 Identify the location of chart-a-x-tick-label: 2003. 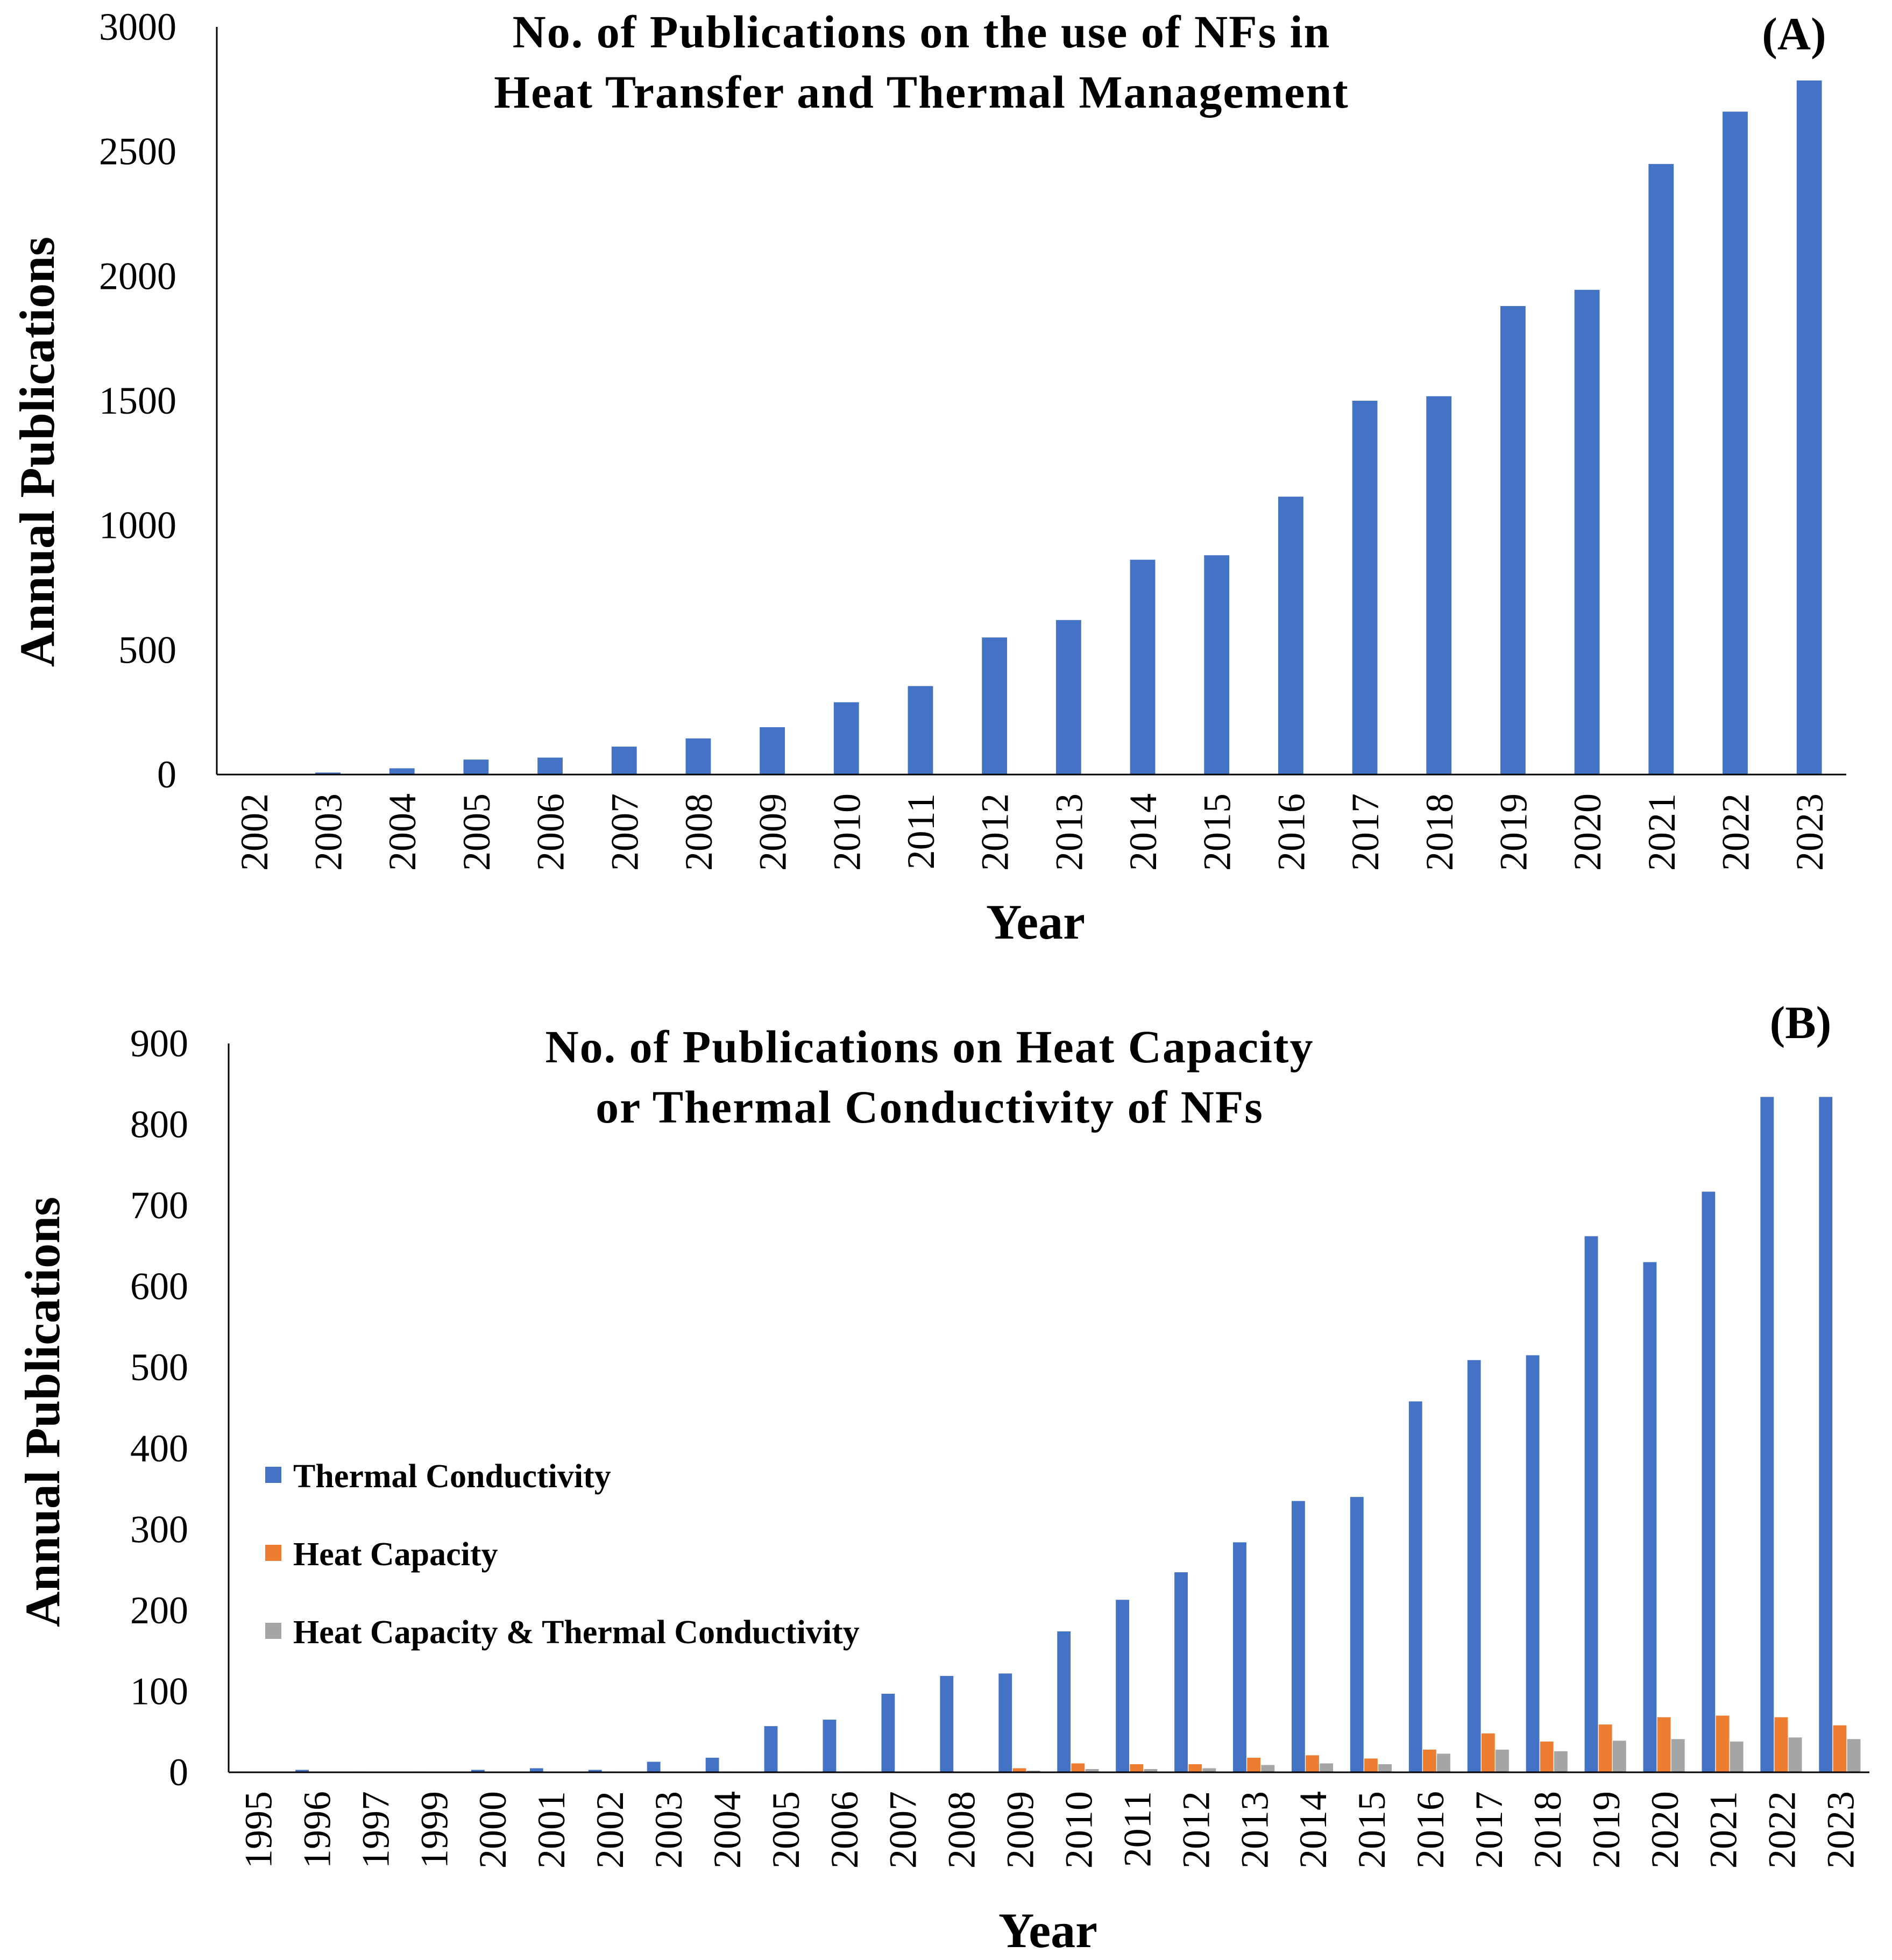
(328, 832).